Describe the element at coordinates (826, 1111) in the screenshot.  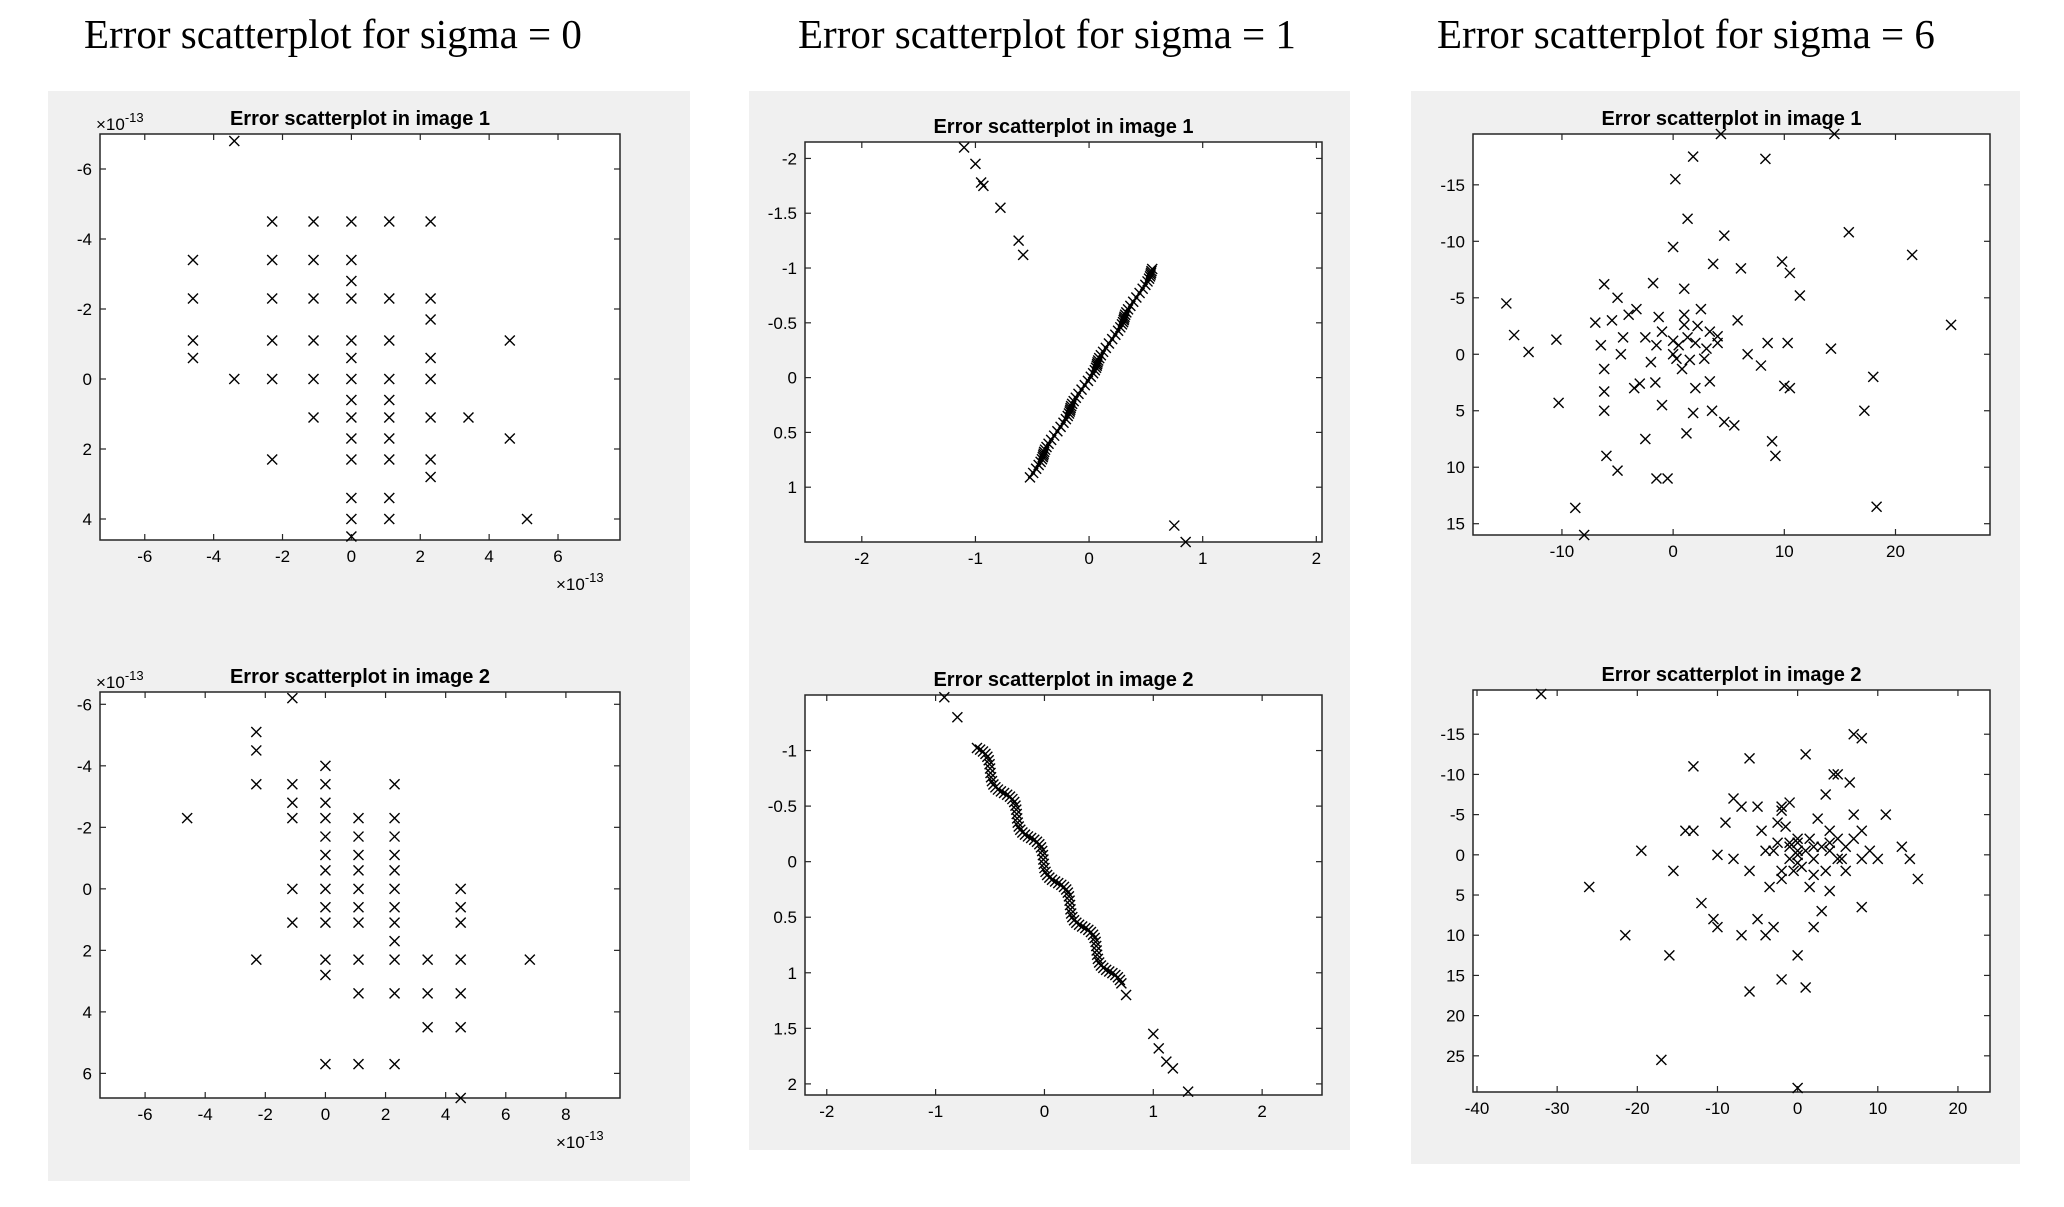
I see `chart-4-xtick-label: -2` at that location.